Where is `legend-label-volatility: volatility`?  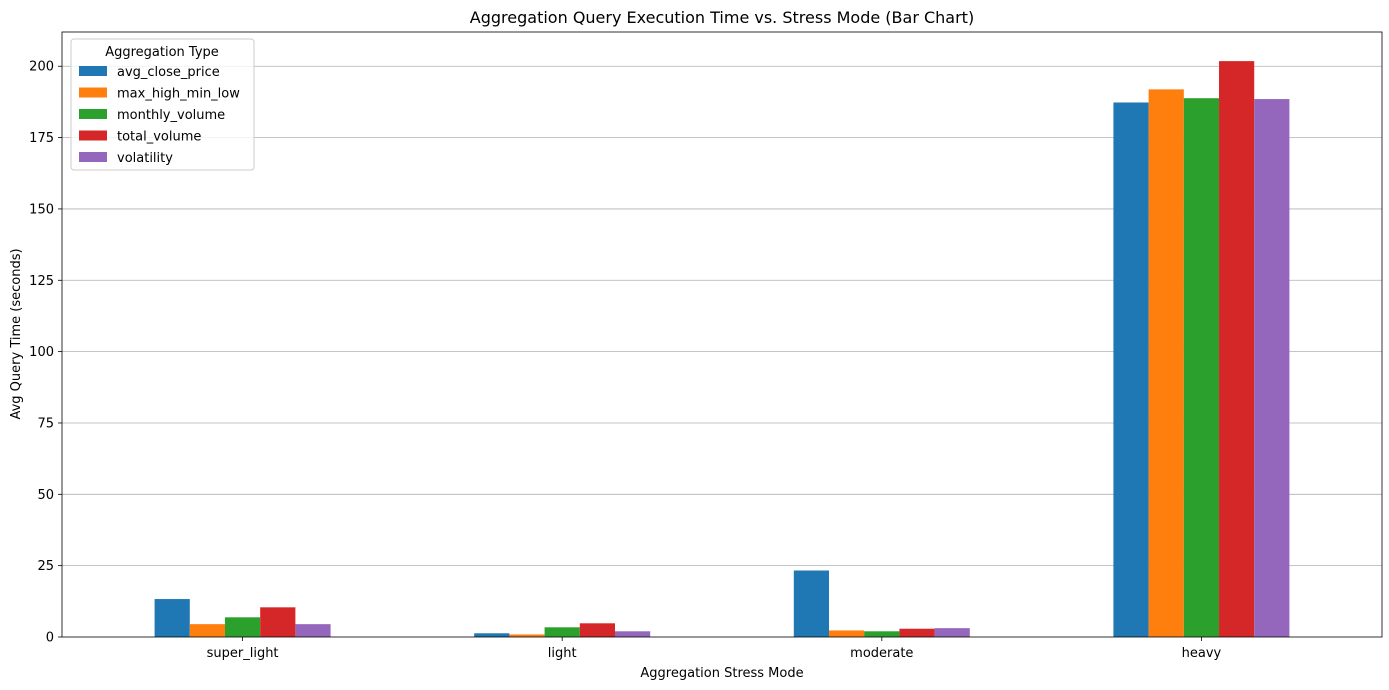 legend-label-volatility: volatility is located at coordinates (145, 158).